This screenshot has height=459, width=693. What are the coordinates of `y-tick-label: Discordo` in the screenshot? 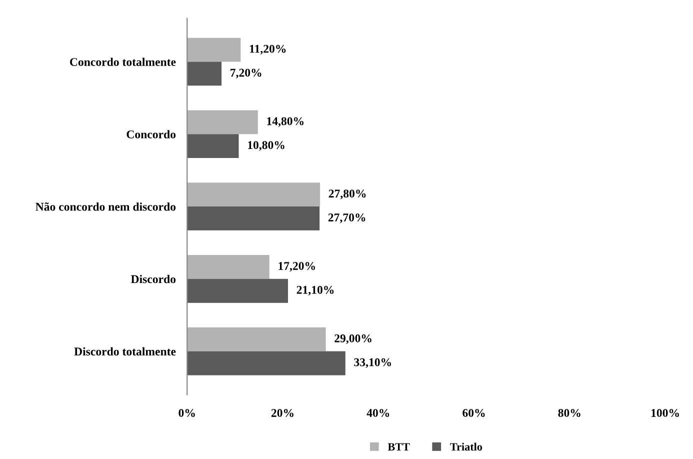 It's located at (153, 279).